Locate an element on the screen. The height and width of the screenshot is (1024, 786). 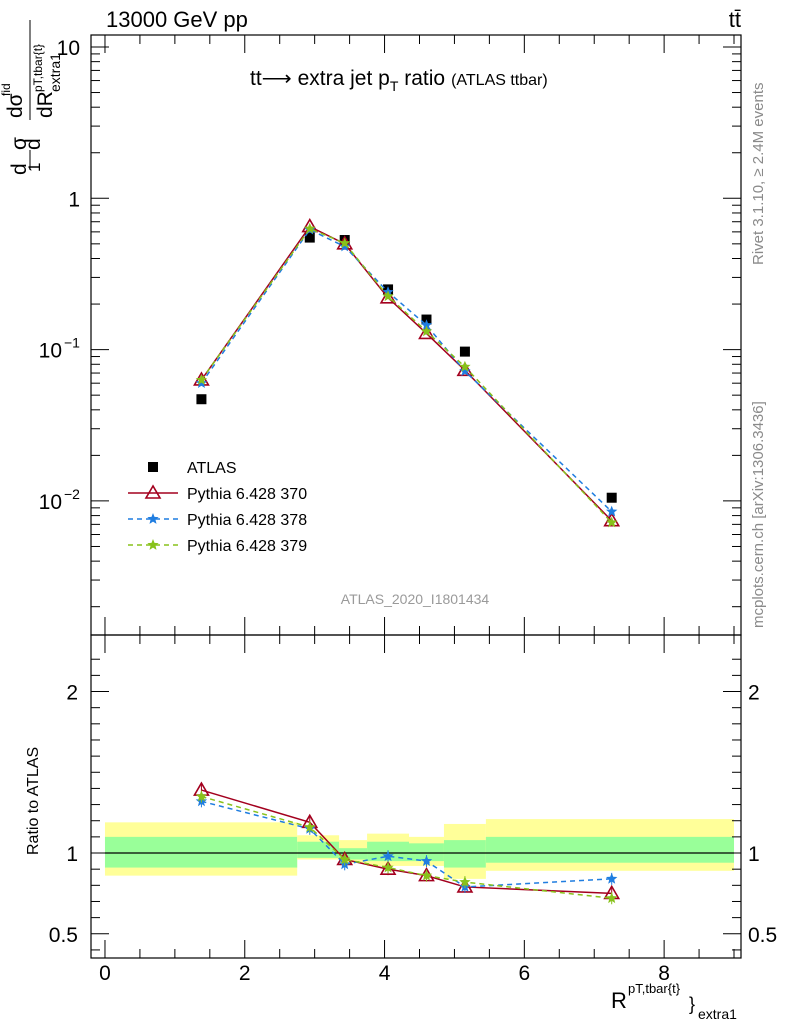
legend-label-2: Pythia 6.428 378 is located at coordinates (247, 520).